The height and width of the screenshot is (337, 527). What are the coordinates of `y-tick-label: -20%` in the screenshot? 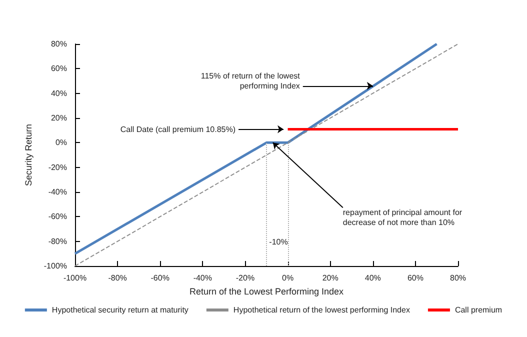 It's located at (57, 167).